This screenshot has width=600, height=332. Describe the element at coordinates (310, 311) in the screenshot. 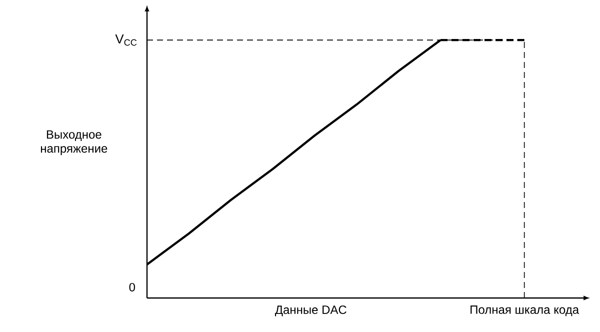

I see `x-axis-title: Данные DAC` at that location.